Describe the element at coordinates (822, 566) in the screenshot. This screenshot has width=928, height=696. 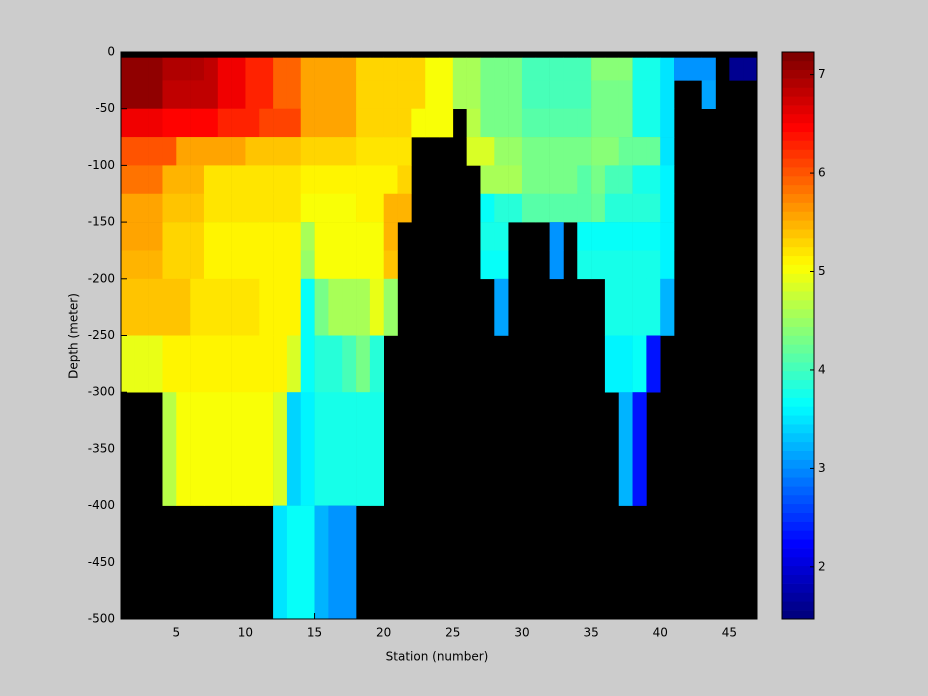
I see `colorbar-tick-label: 2` at that location.